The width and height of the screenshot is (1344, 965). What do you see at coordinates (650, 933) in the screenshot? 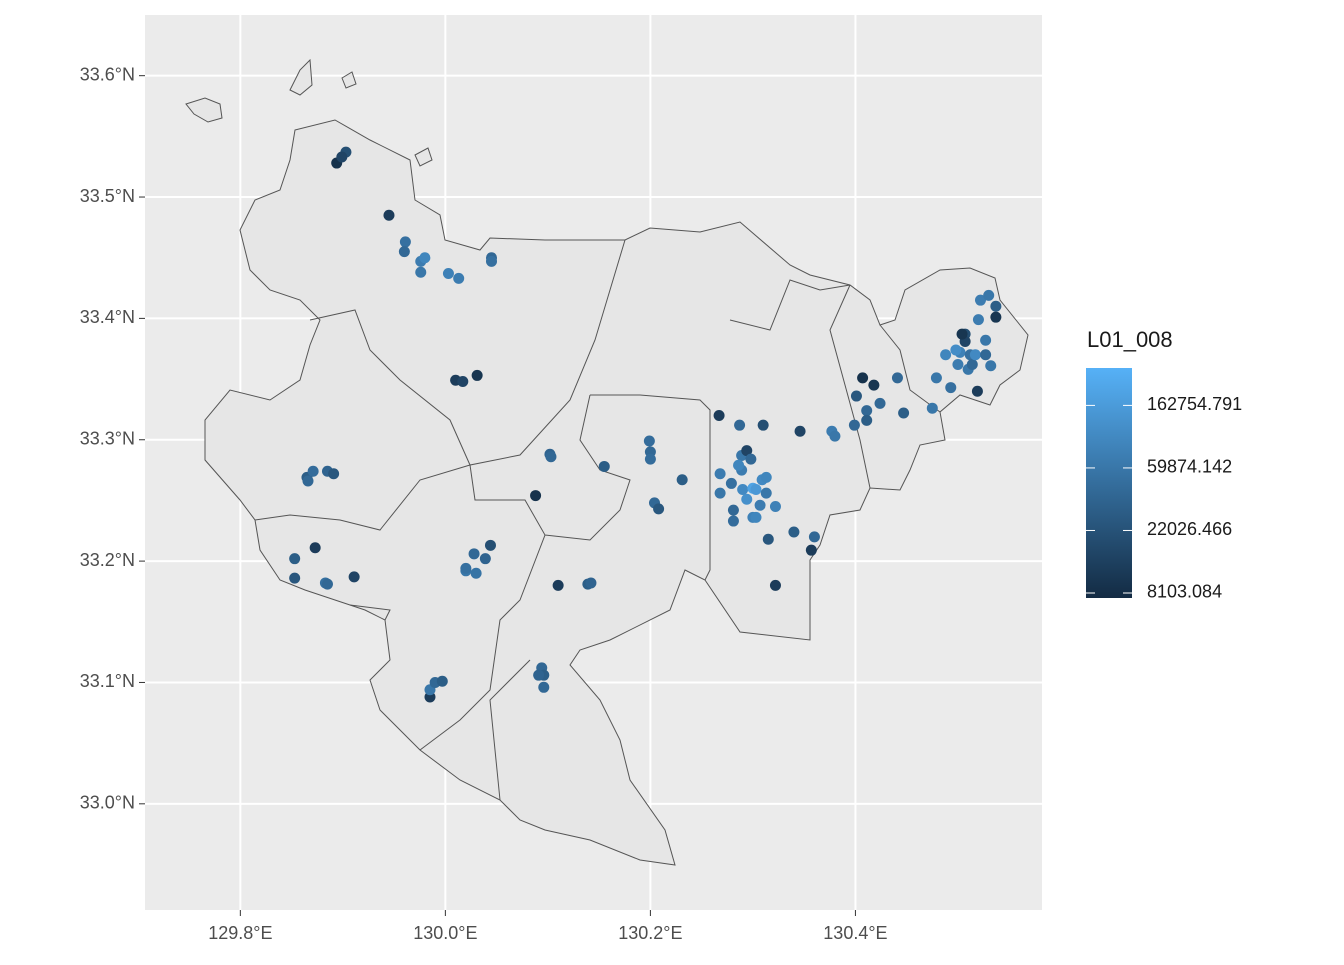
I see `x-tick-label: 130.2°E` at bounding box center [650, 933].